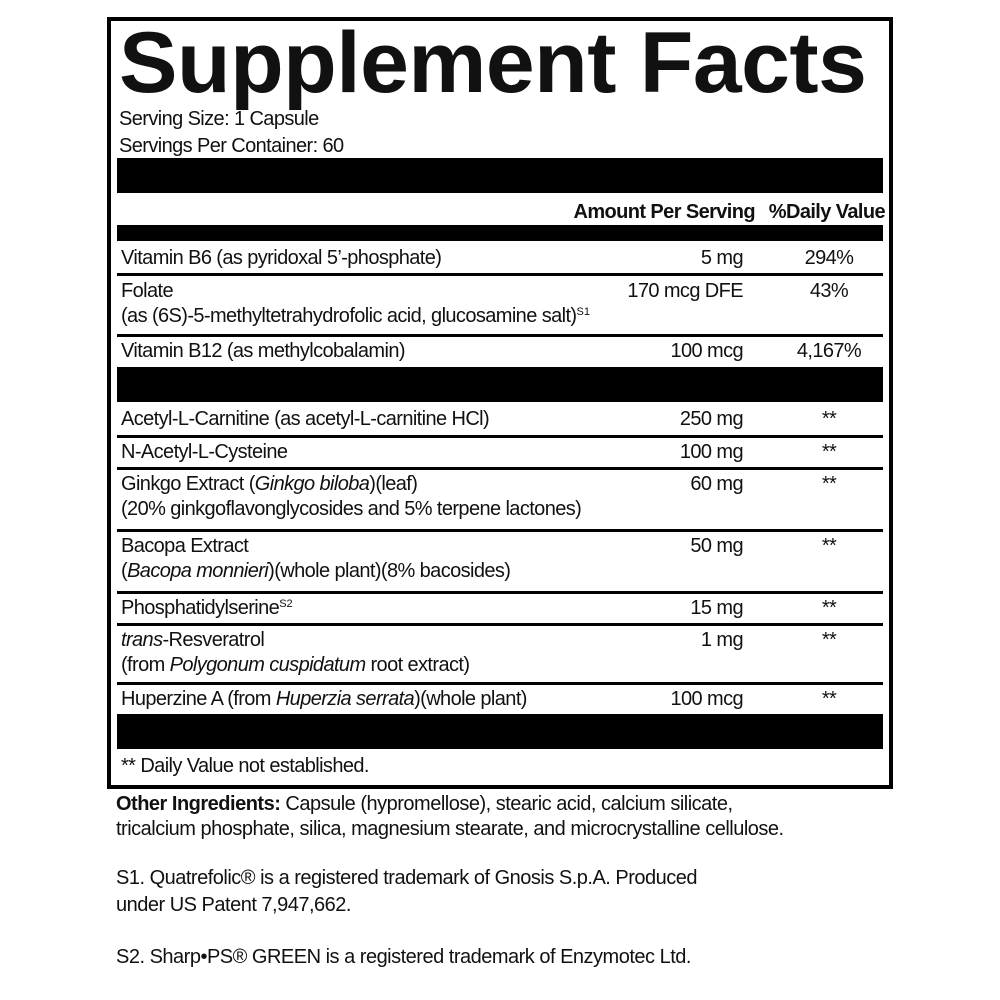 The image size is (1000, 1000). Describe the element at coordinates (664, 212) in the screenshot. I see `header-amount: Amount Per Serving` at that location.